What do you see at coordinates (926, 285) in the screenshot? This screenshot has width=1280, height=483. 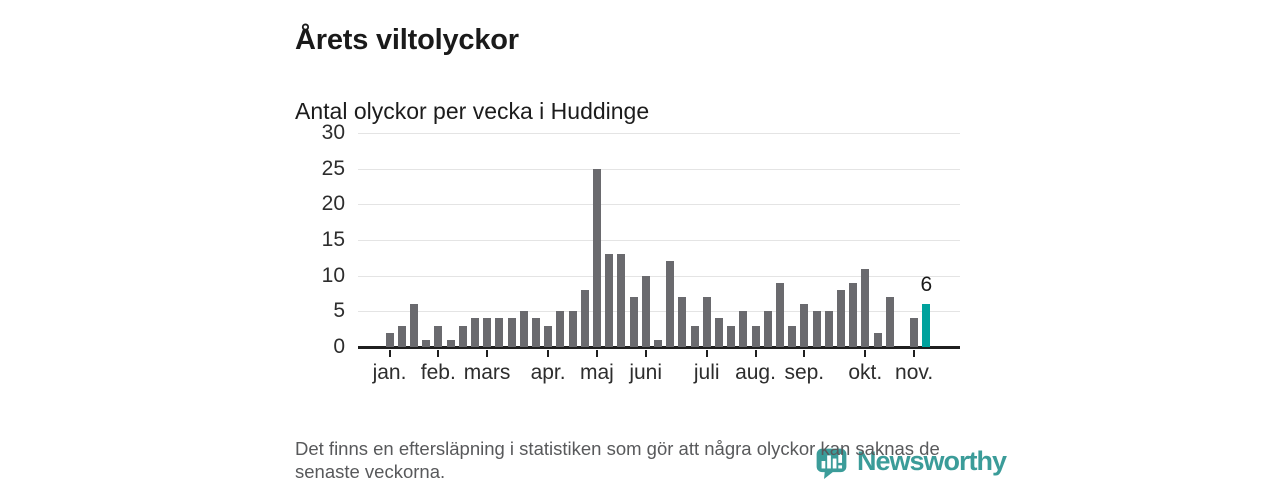 I see `last-value-label: 6` at bounding box center [926, 285].